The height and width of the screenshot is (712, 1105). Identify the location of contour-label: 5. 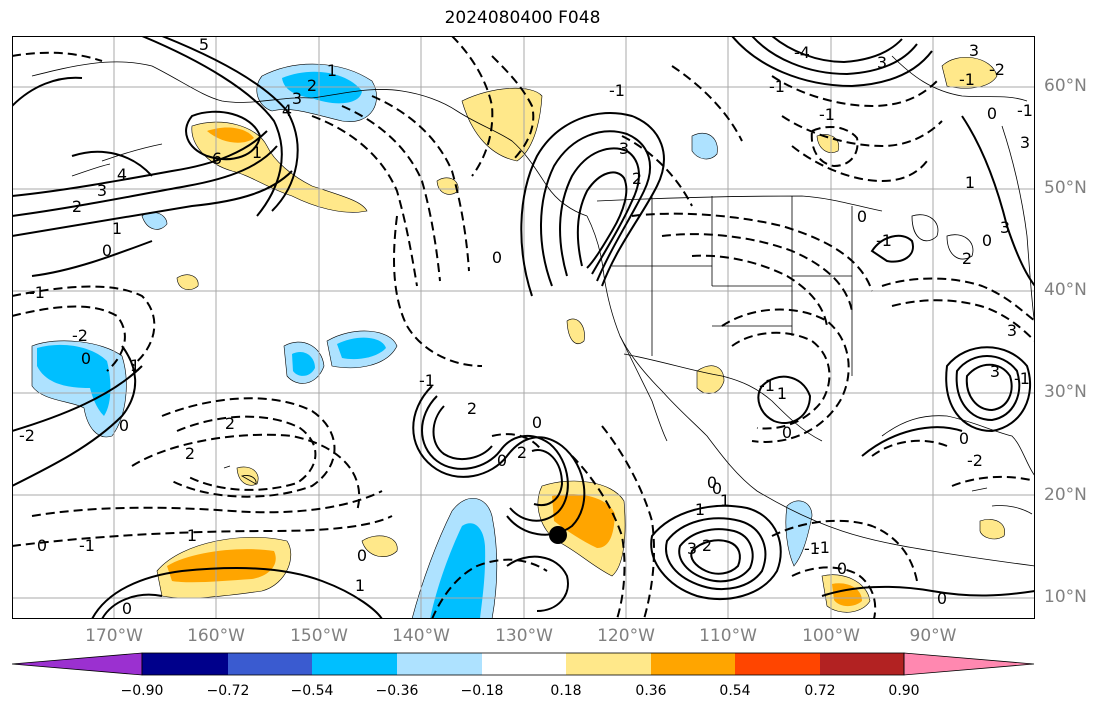
(204, 45).